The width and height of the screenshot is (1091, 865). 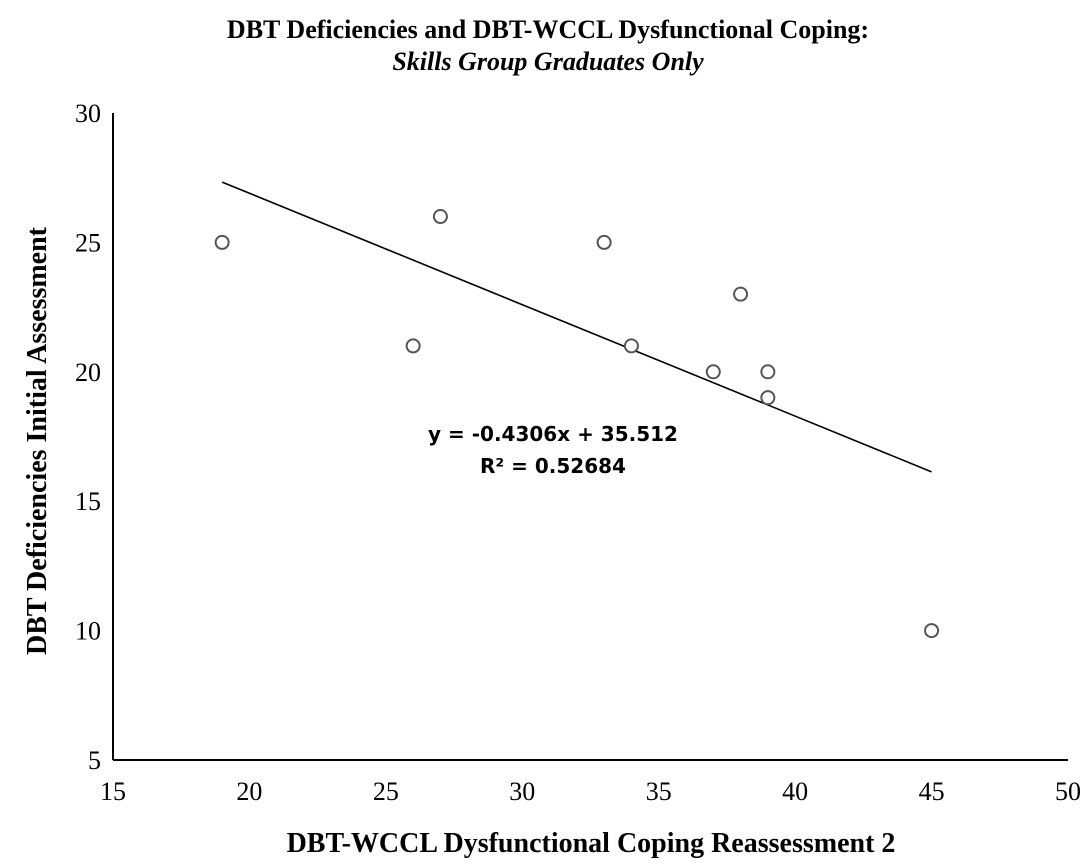 What do you see at coordinates (37, 440) in the screenshot?
I see `y-axis-label: DBT Deficiencies Initial Assessment` at bounding box center [37, 440].